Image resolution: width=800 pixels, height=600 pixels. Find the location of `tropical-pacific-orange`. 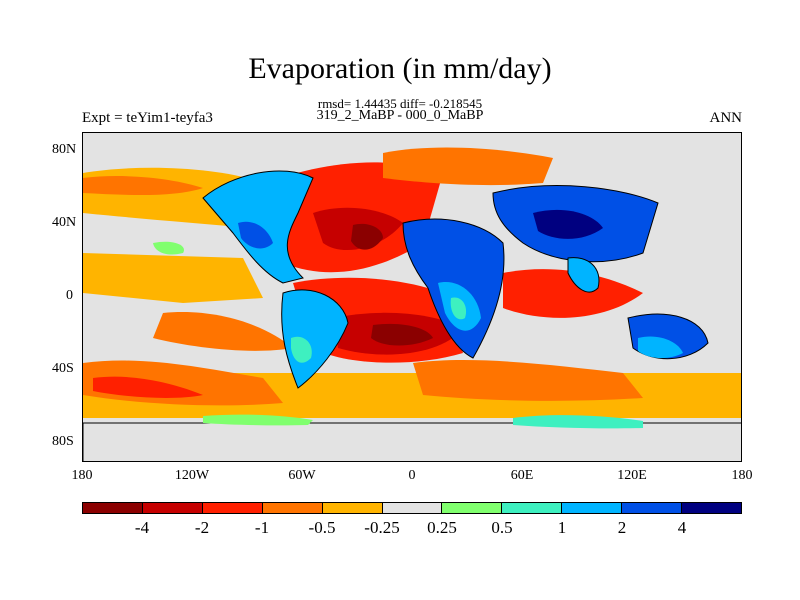

tropical-pacific-orange is located at coordinates (173, 278).